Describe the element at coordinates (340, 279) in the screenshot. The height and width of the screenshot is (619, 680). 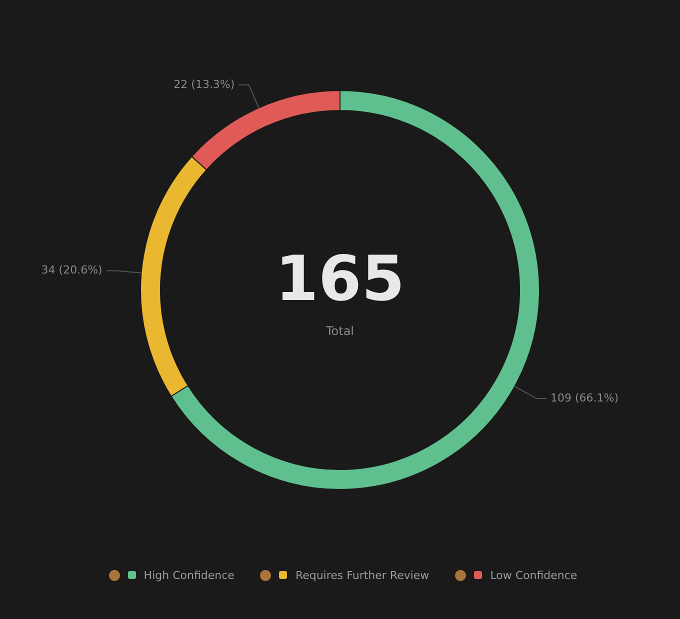
I see `text: 165` at that location.